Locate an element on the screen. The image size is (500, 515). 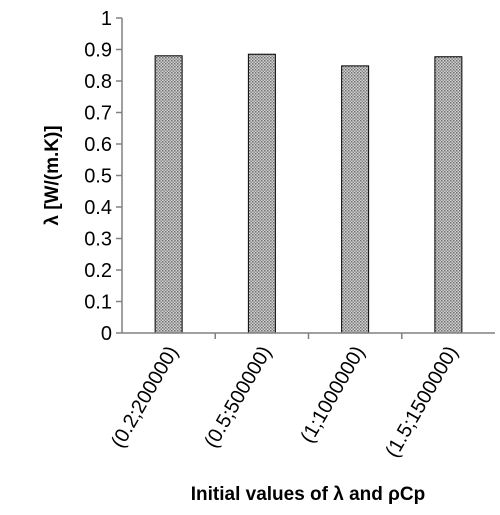
y-tick-label: 0.8 is located at coordinates (98, 82).